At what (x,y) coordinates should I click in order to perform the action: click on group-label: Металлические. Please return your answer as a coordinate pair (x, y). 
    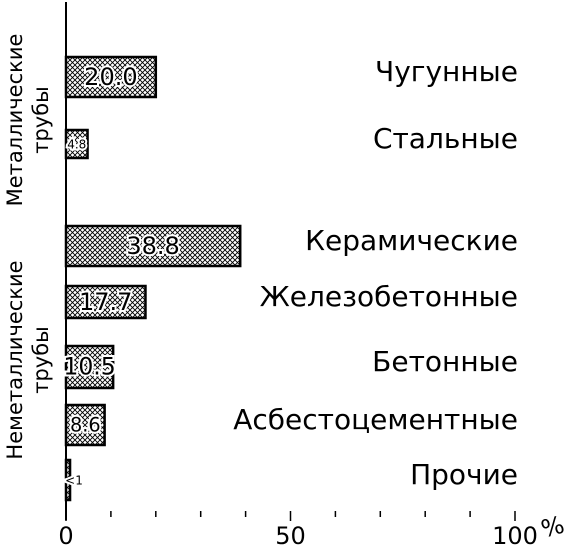
    Looking at the image, I should click on (15, 120).